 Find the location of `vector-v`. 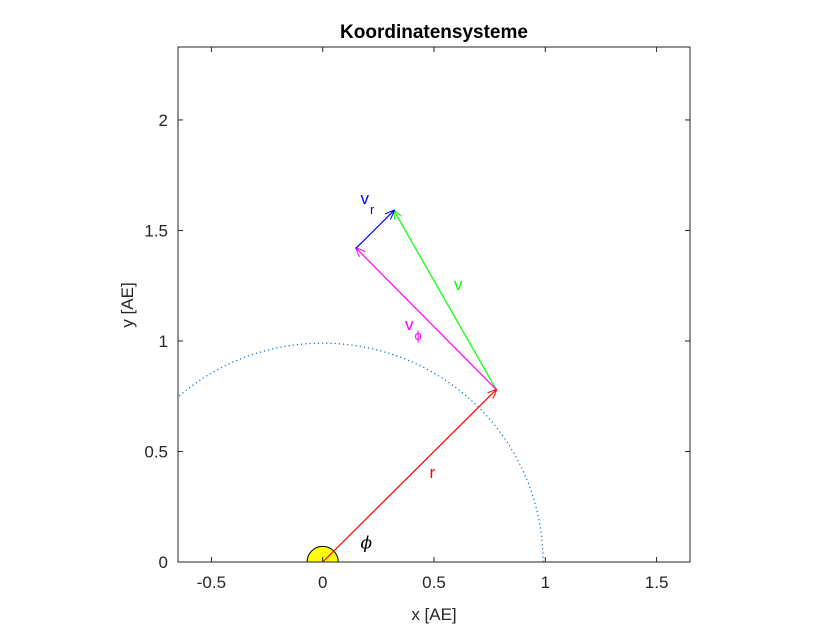

vector-v is located at coordinates (445, 300).